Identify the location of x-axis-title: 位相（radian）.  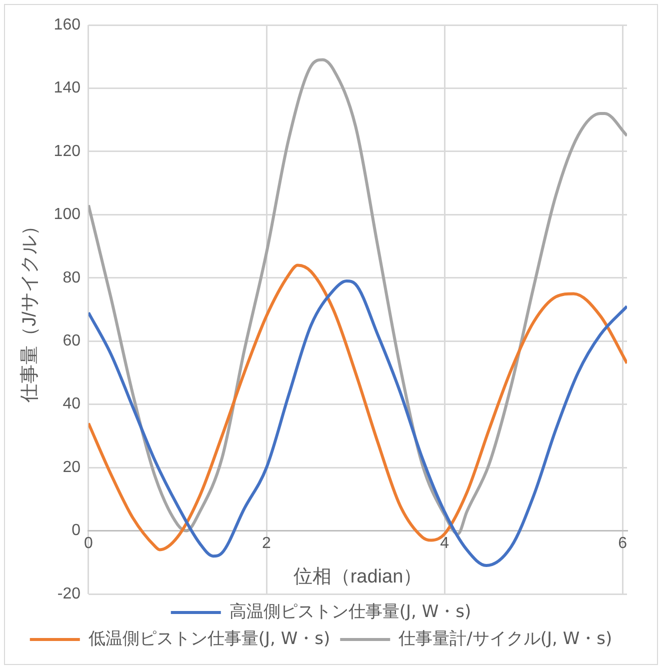
(357, 577).